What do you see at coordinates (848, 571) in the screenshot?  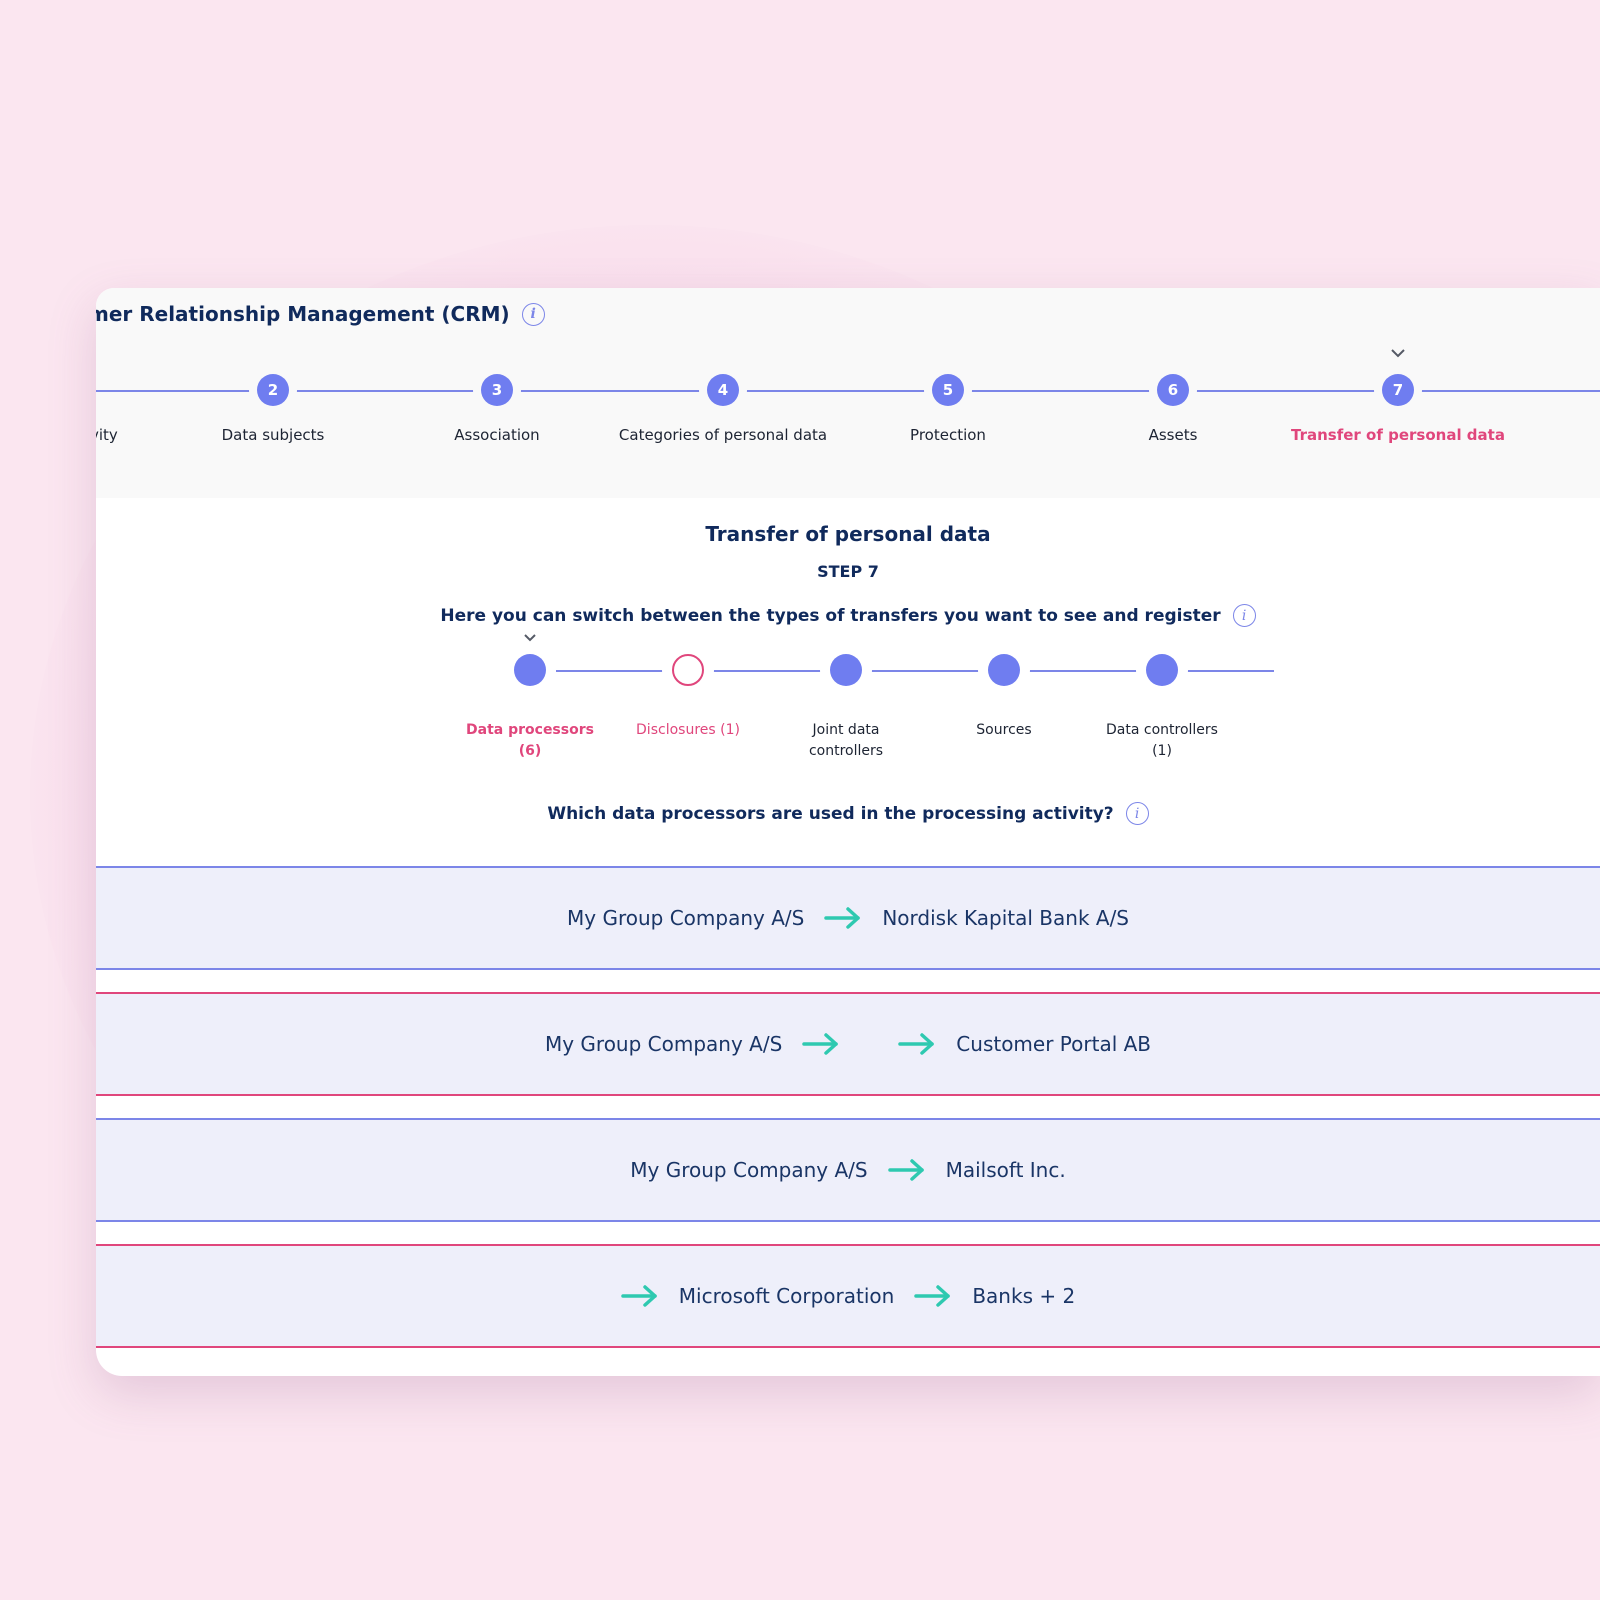 I see `step-indicator: STEP 7` at bounding box center [848, 571].